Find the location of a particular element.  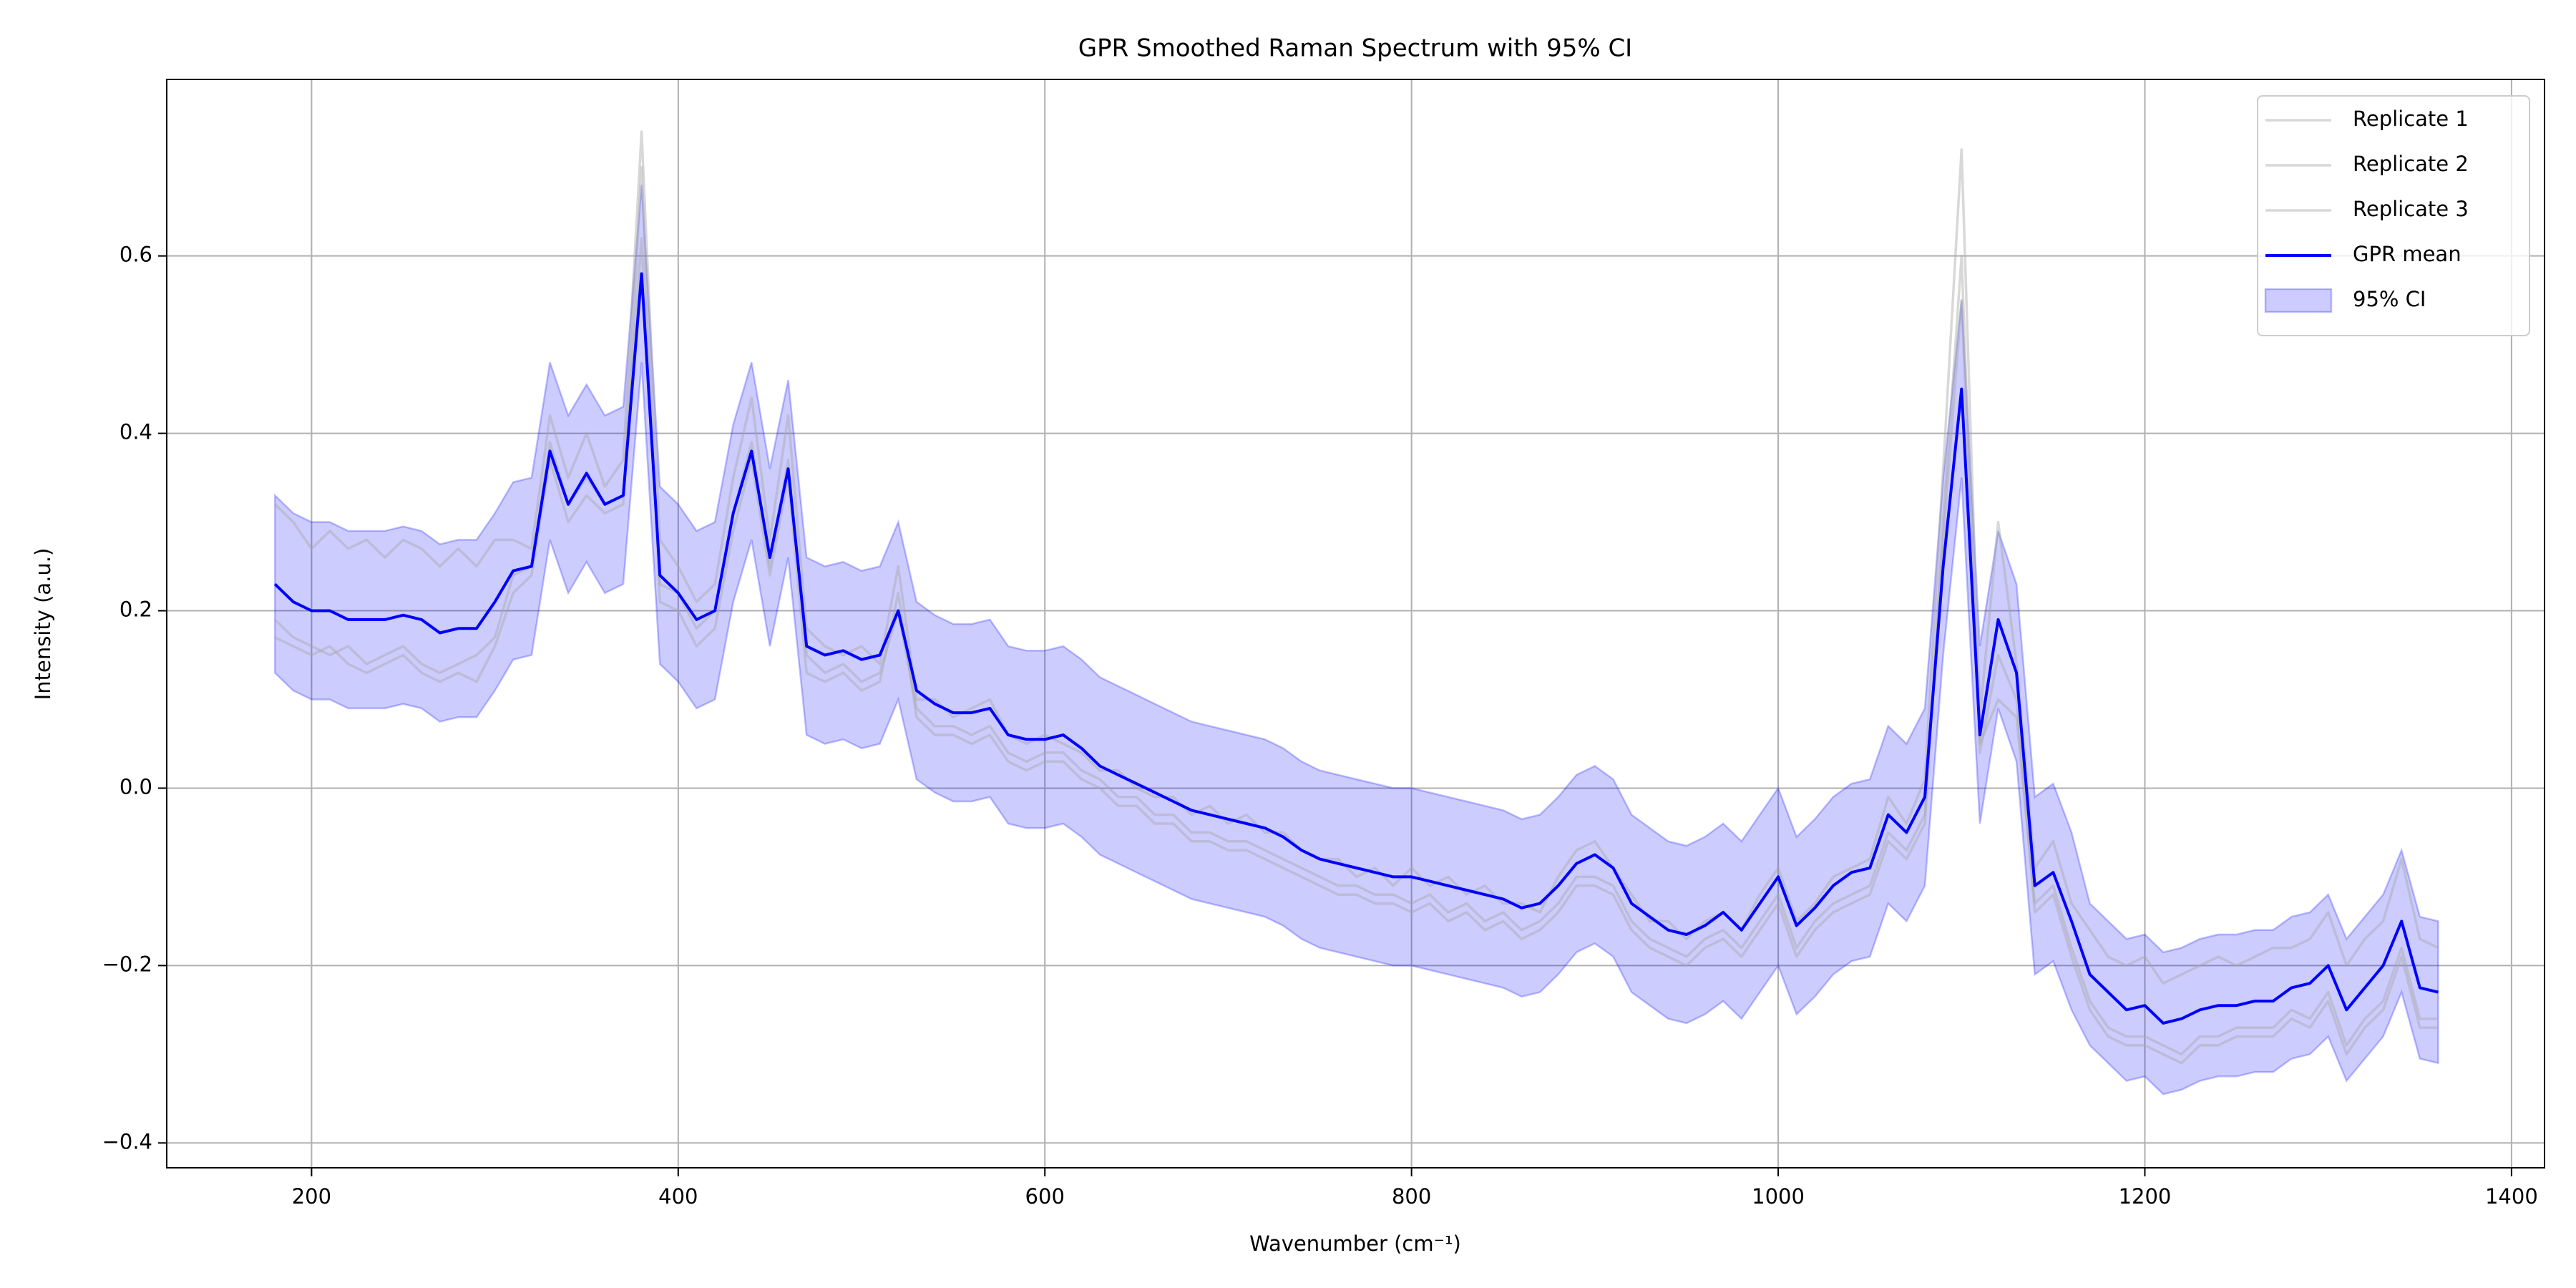

x-tick-label: 1200 is located at coordinates (2145, 1196).